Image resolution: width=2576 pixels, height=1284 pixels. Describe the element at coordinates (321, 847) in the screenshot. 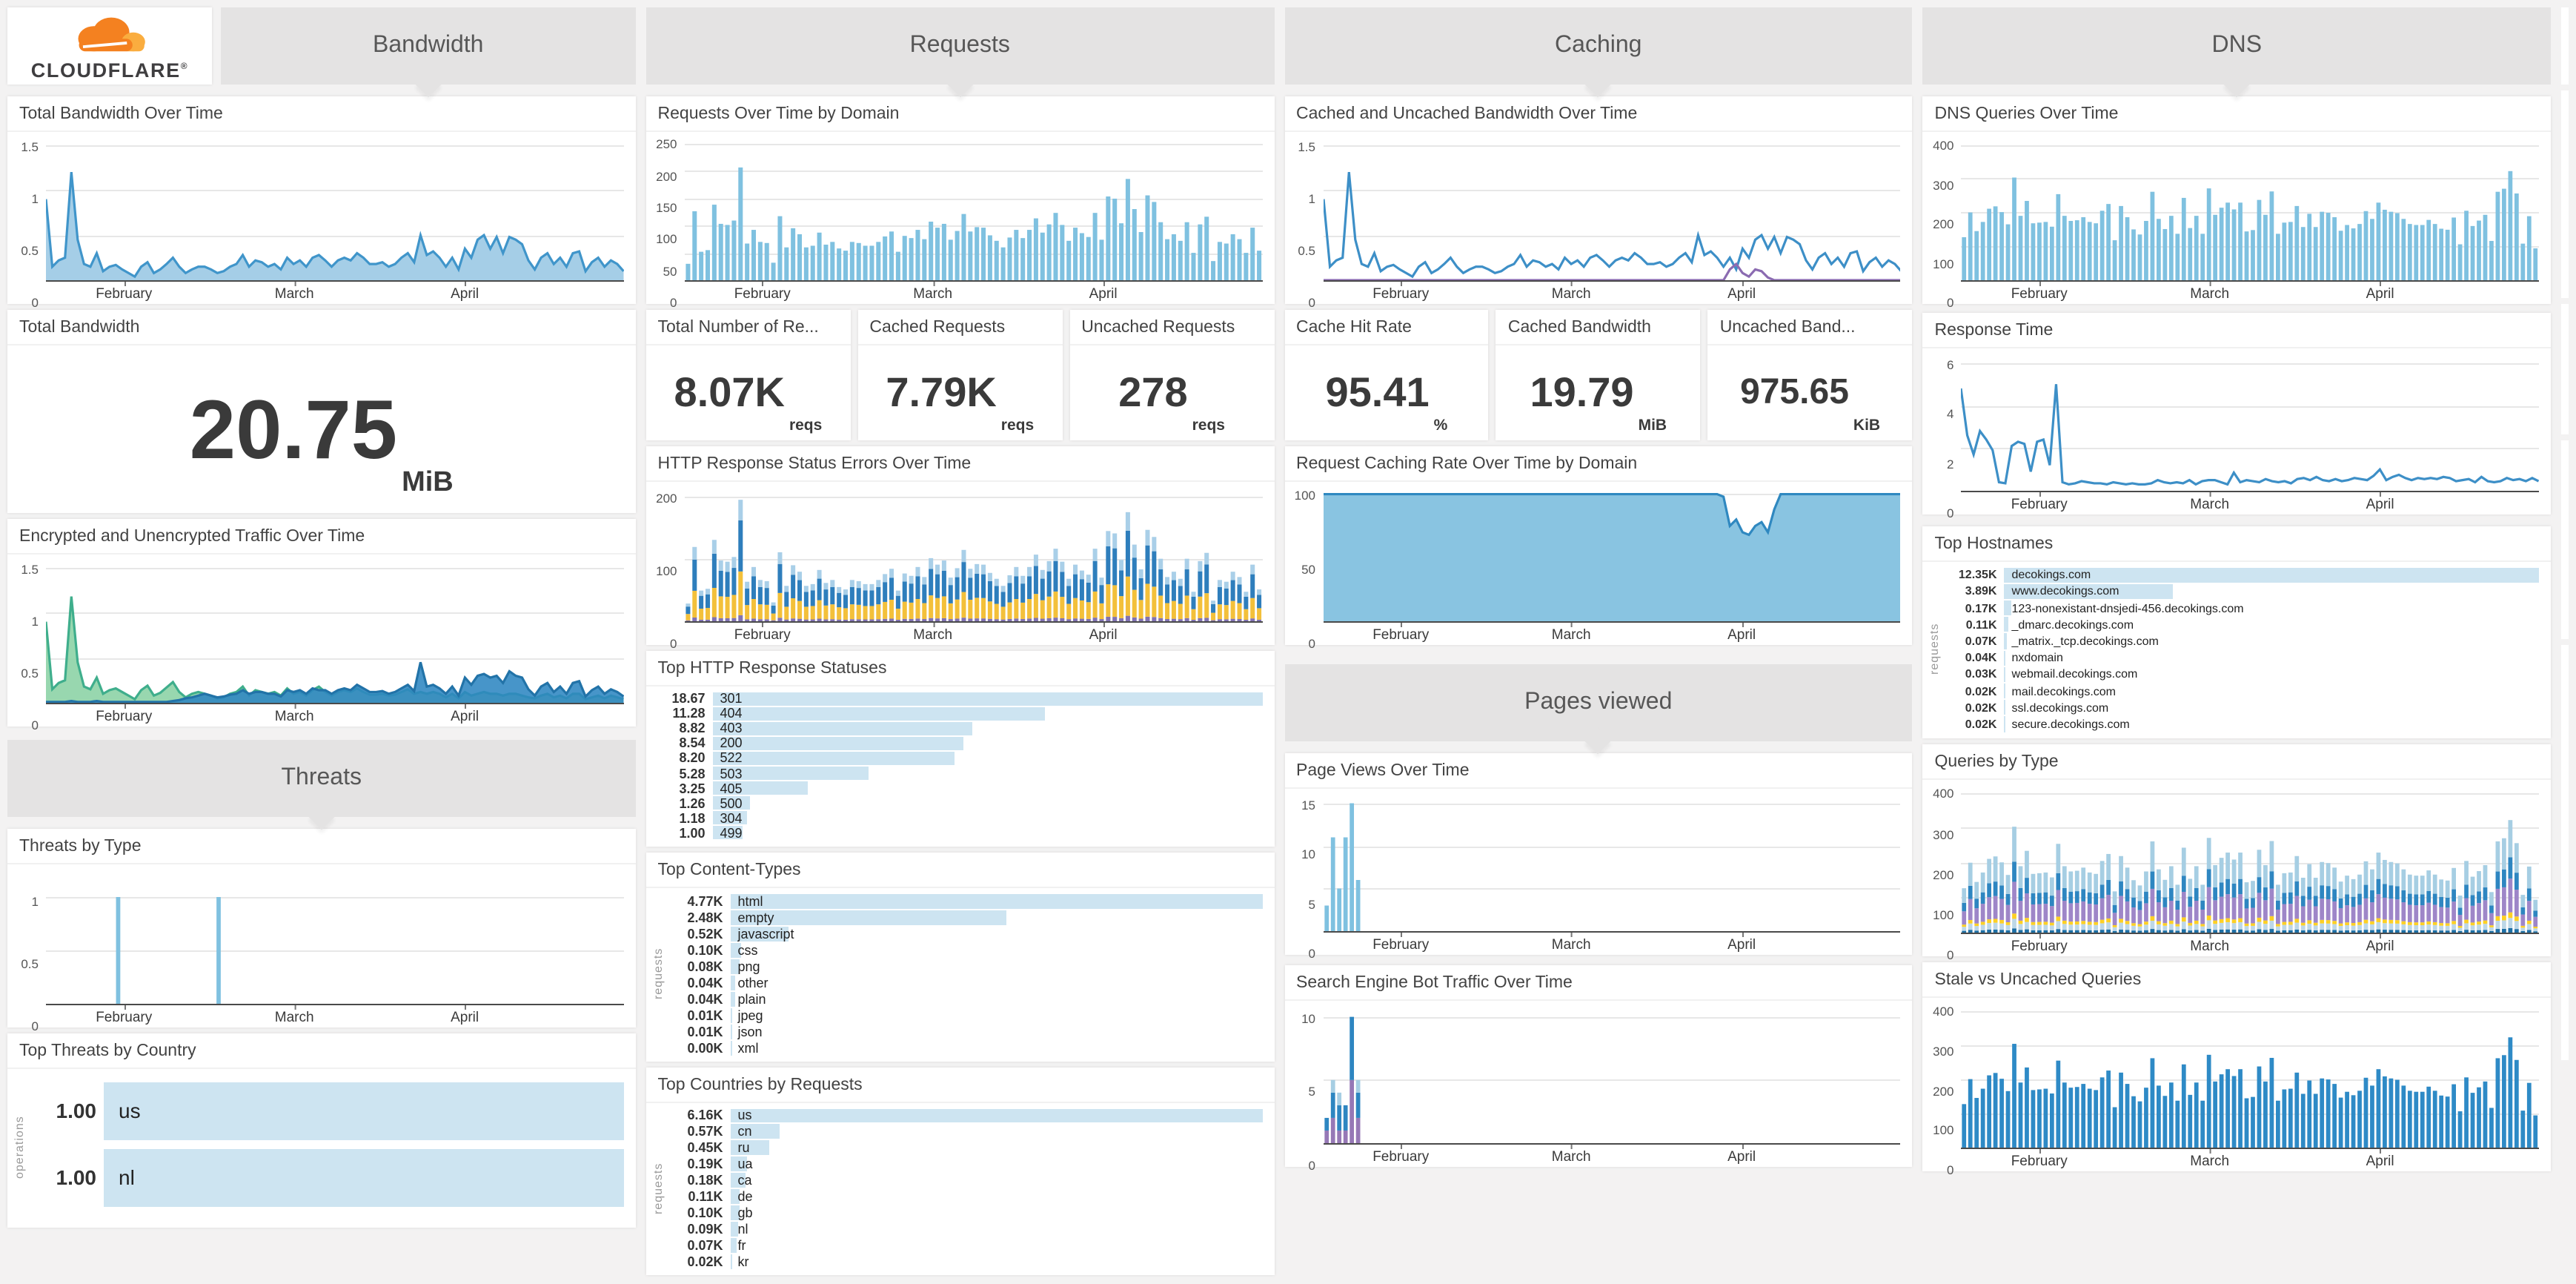

I see `panel-title: Threats by Type` at that location.